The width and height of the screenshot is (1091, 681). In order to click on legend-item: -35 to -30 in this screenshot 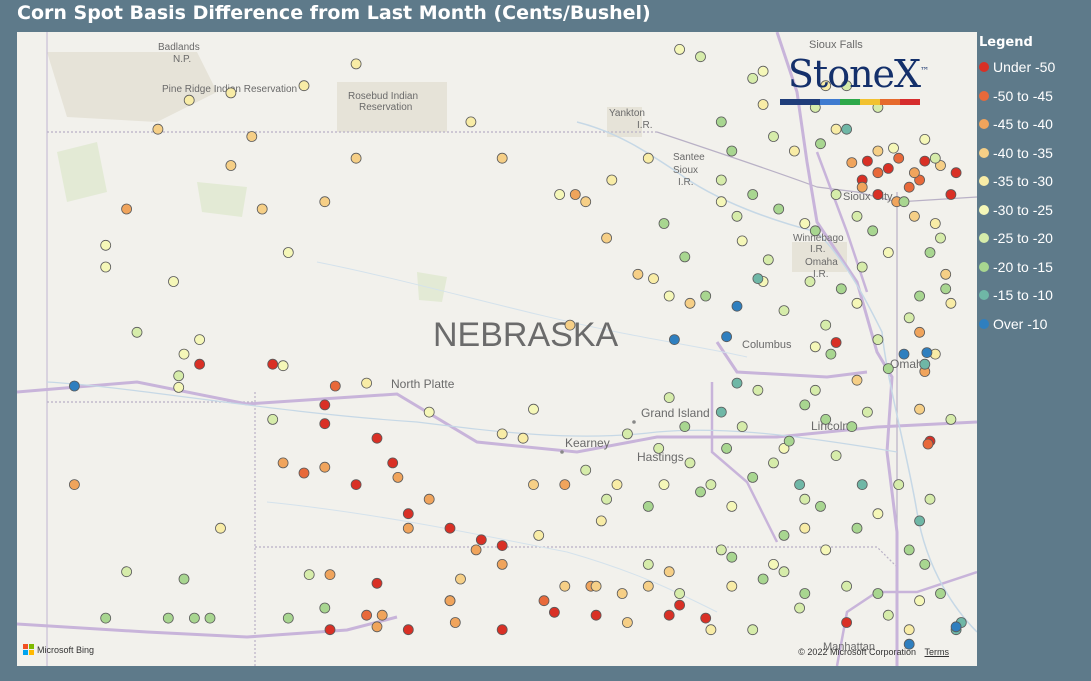, I will do `click(1034, 181)`.